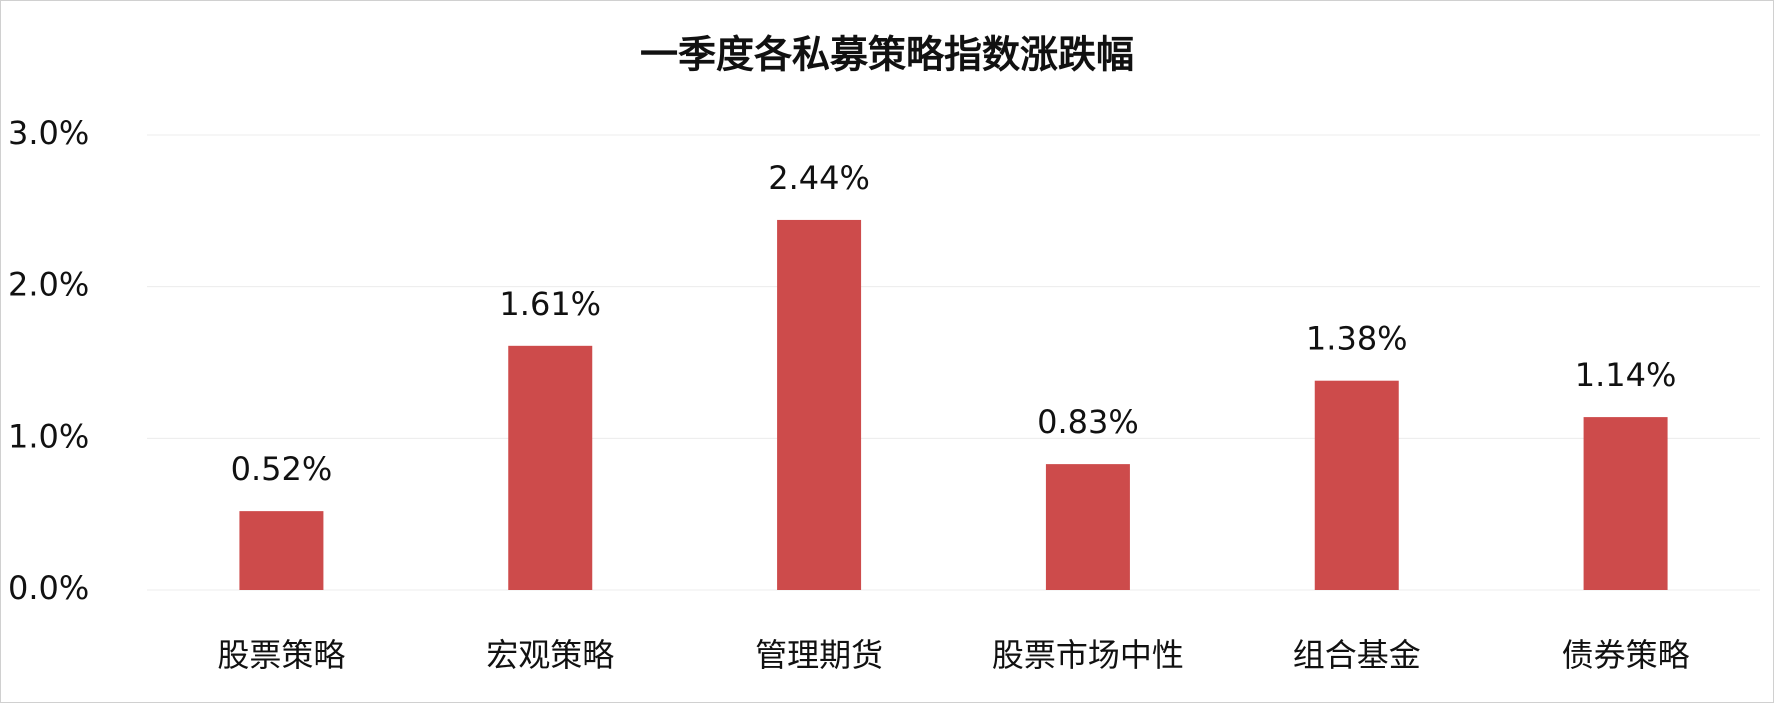 The width and height of the screenshot is (1774, 703). What do you see at coordinates (819, 655) in the screenshot?
I see `x-tick-label: 管理期货` at bounding box center [819, 655].